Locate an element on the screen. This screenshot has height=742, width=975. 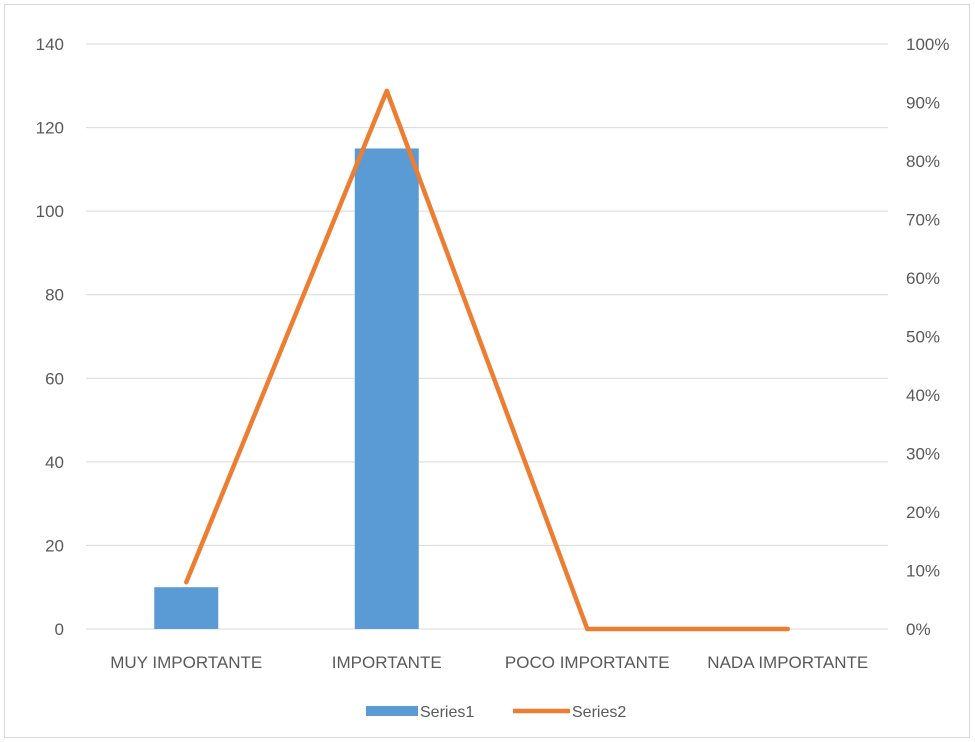
legend: Series1 Series2 is located at coordinates (496, 712).